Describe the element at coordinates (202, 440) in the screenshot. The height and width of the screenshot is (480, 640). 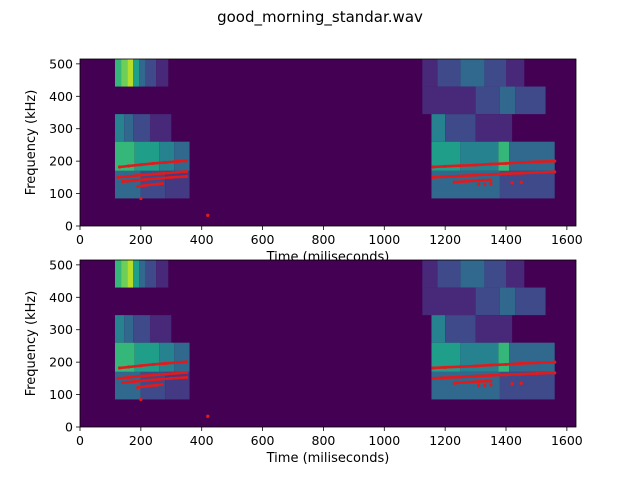
I see `x-tick-label: 400` at that location.